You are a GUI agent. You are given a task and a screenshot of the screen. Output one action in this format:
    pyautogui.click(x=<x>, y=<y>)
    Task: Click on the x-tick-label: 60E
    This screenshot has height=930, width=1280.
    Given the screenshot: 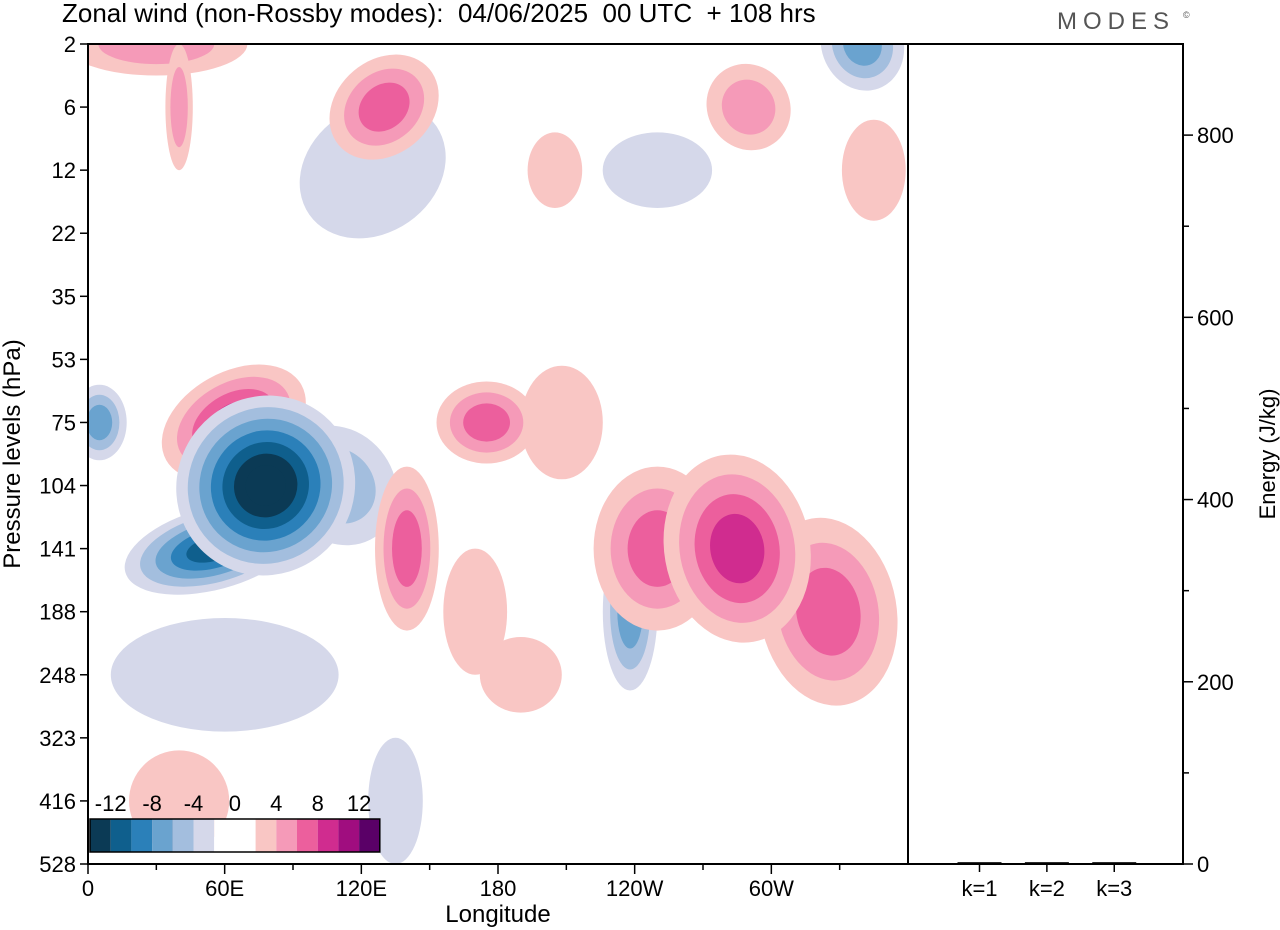 What is the action you would take?
    pyautogui.click(x=224, y=888)
    